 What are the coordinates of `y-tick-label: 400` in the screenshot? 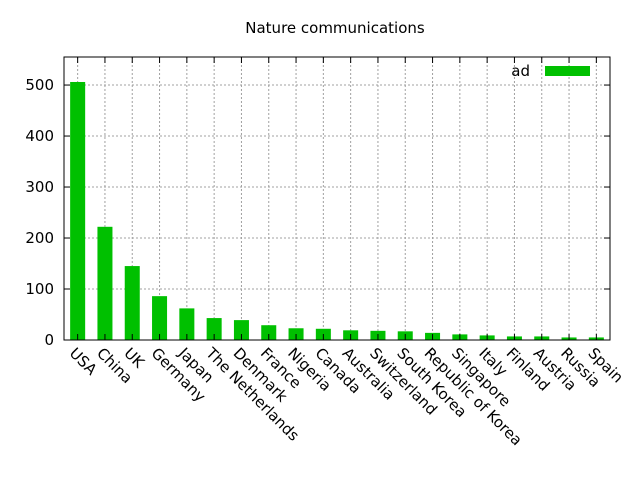 It's located at (39, 136).